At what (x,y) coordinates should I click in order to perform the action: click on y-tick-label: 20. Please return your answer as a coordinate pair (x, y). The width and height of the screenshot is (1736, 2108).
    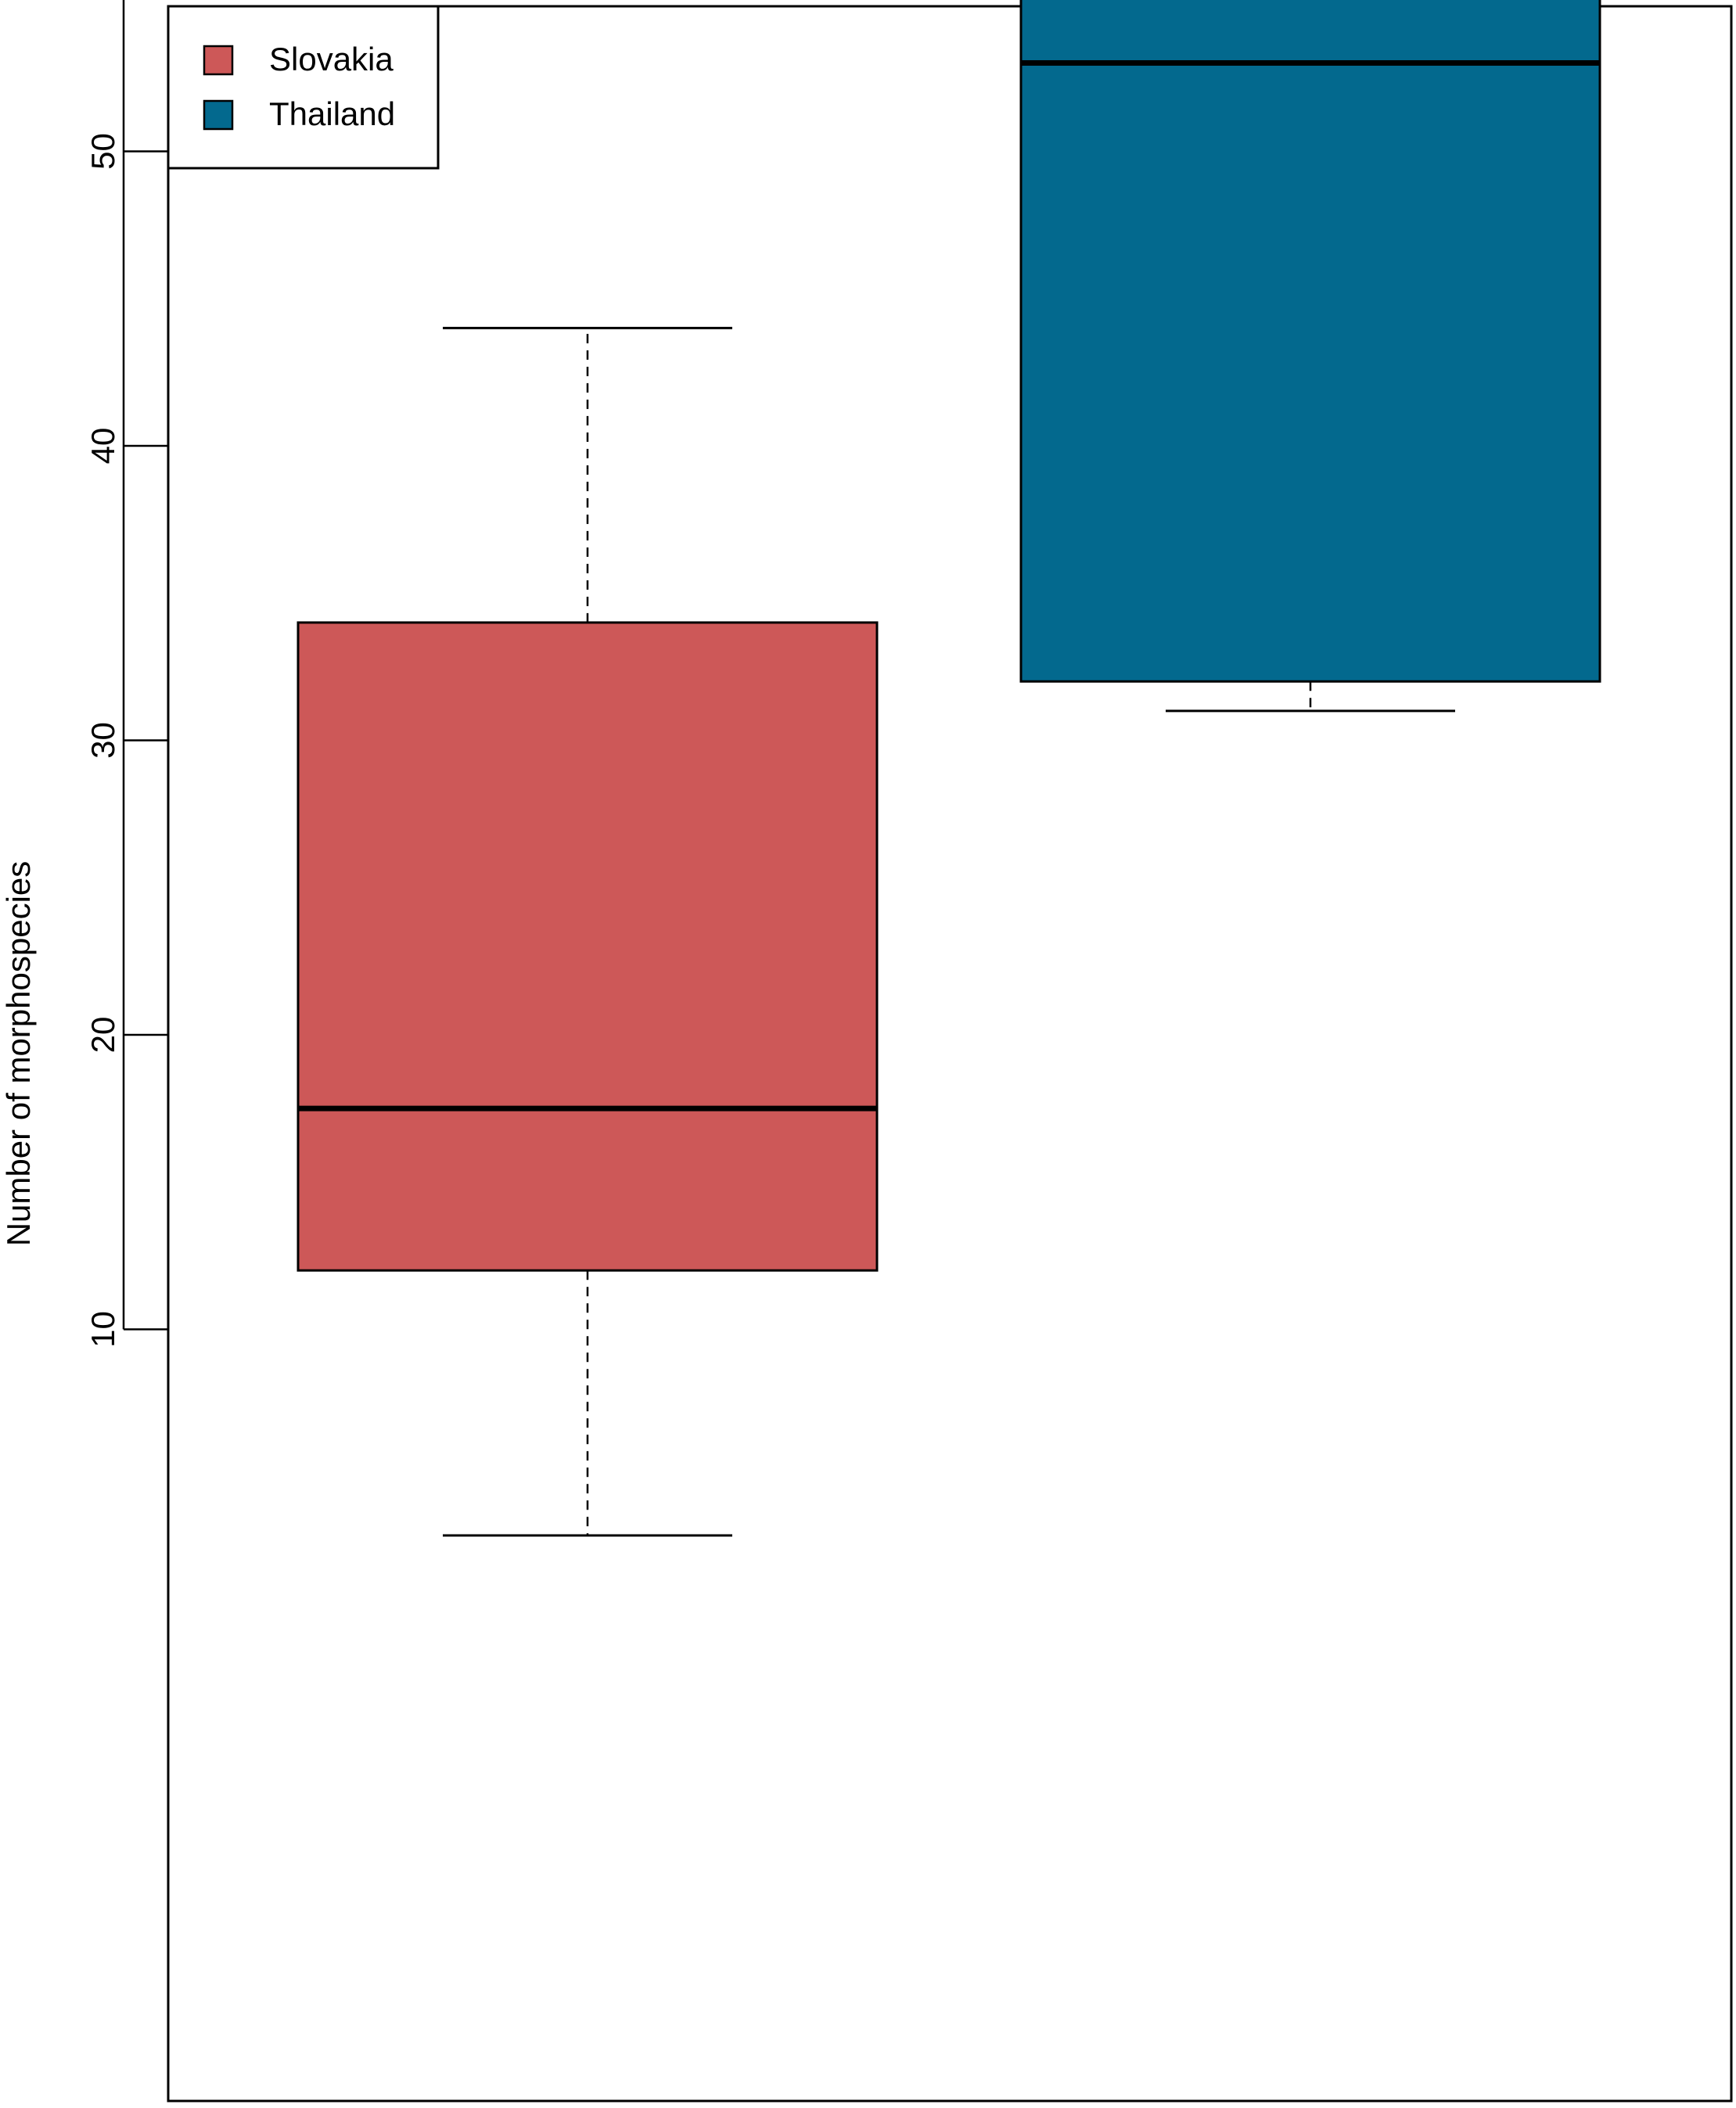
    Looking at the image, I should click on (103, 1035).